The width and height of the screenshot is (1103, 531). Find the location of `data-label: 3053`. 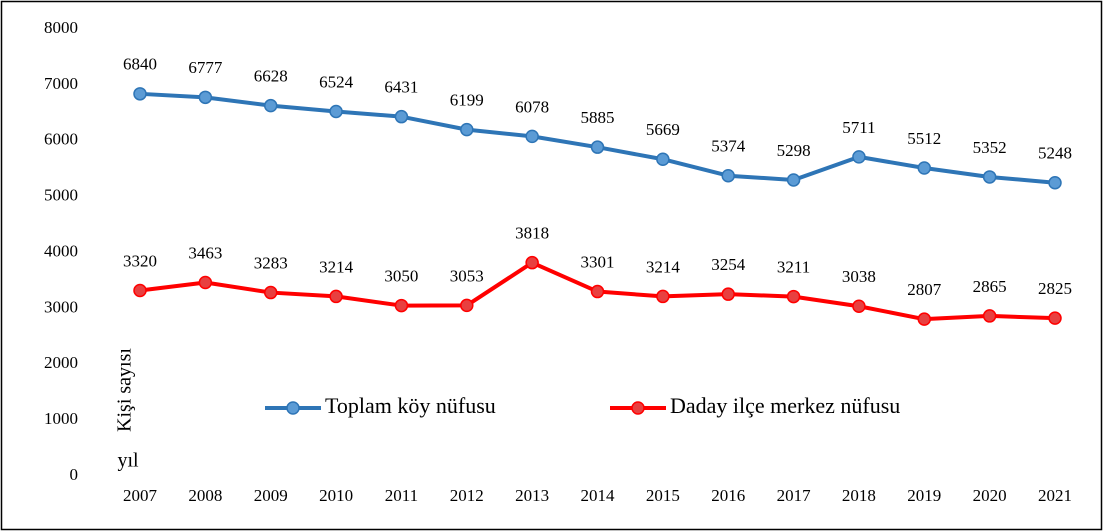

data-label: 3053 is located at coordinates (467, 275).